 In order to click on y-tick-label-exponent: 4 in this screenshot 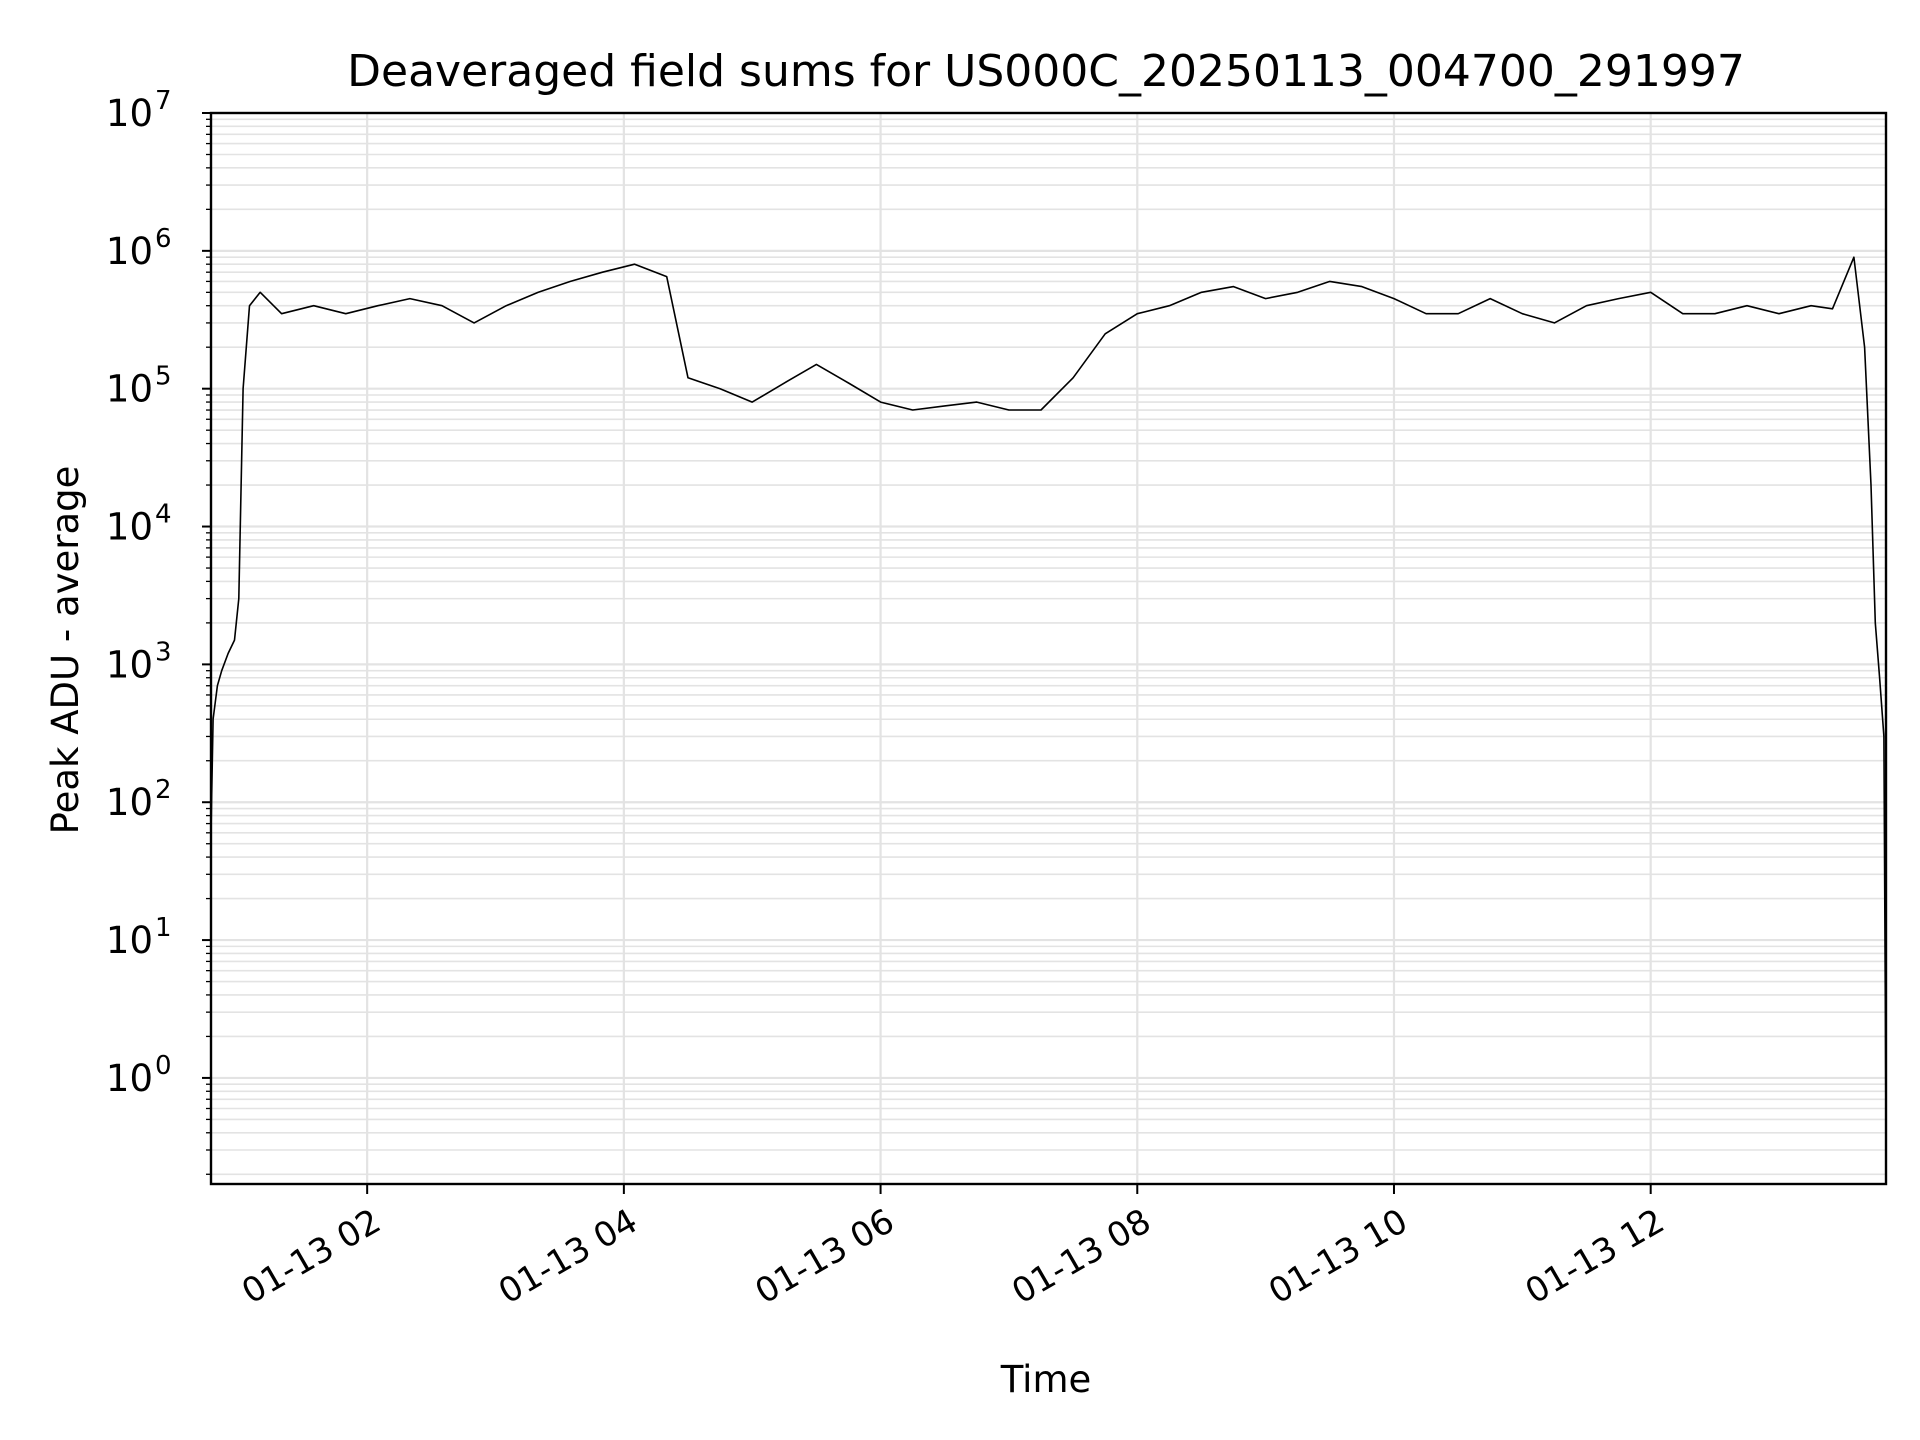, I will do `click(163, 515)`.